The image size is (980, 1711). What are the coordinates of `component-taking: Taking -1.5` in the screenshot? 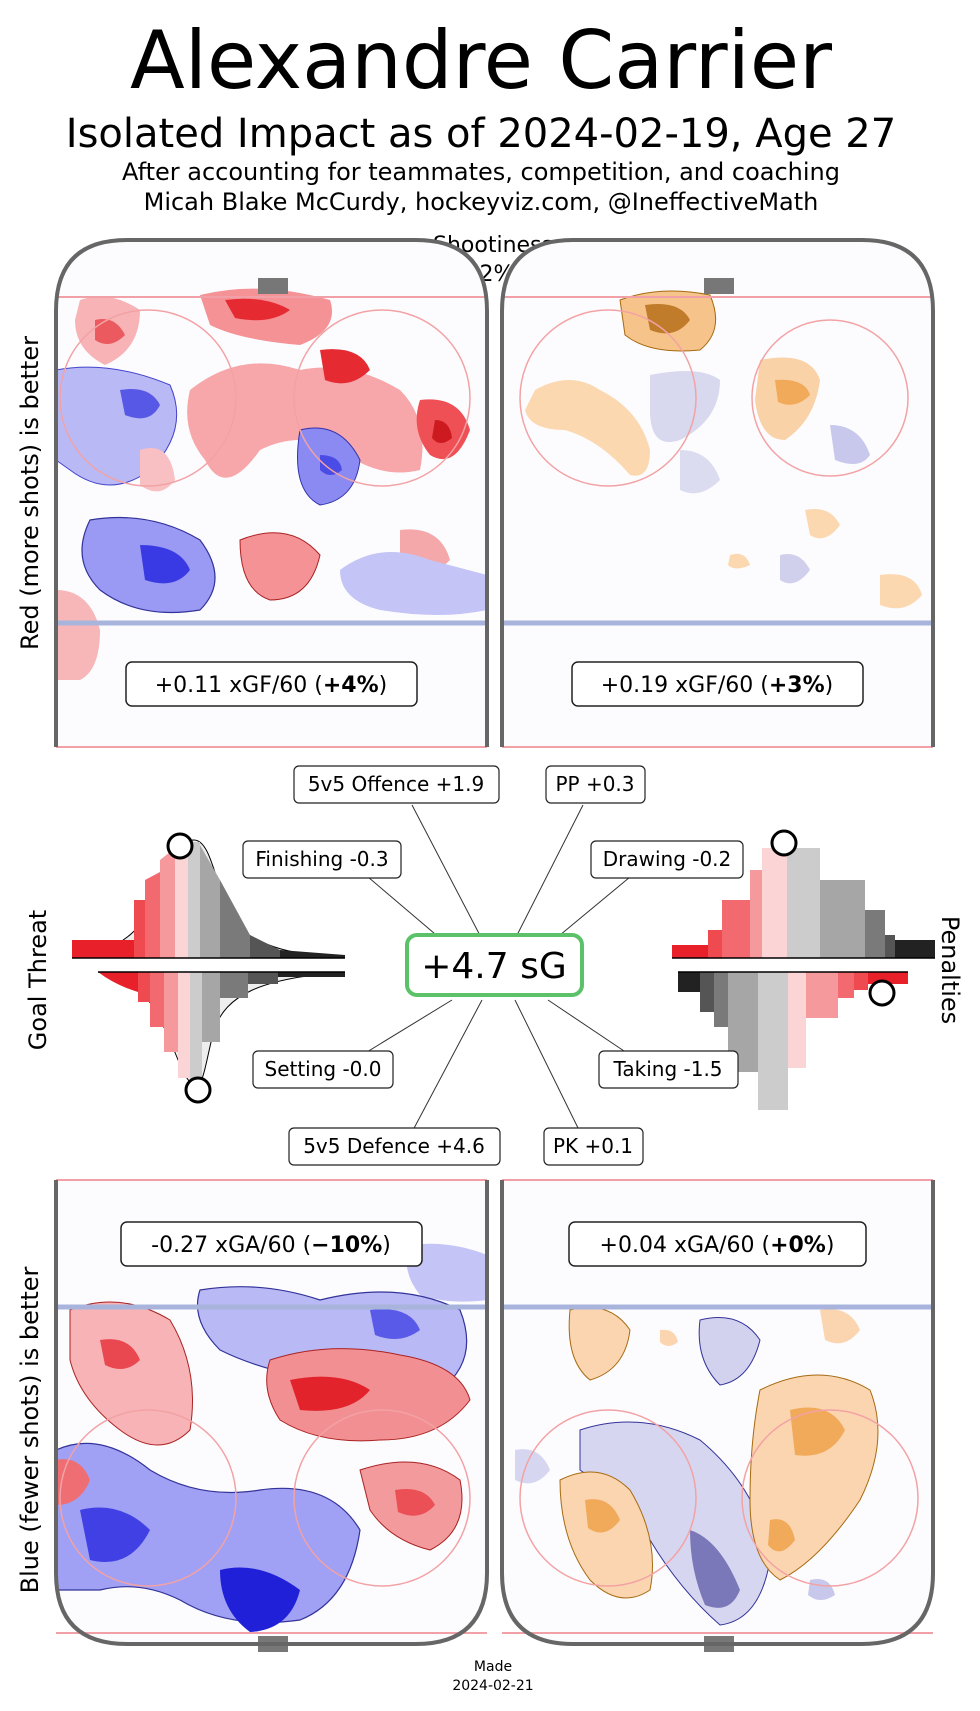 It's located at (668, 1069).